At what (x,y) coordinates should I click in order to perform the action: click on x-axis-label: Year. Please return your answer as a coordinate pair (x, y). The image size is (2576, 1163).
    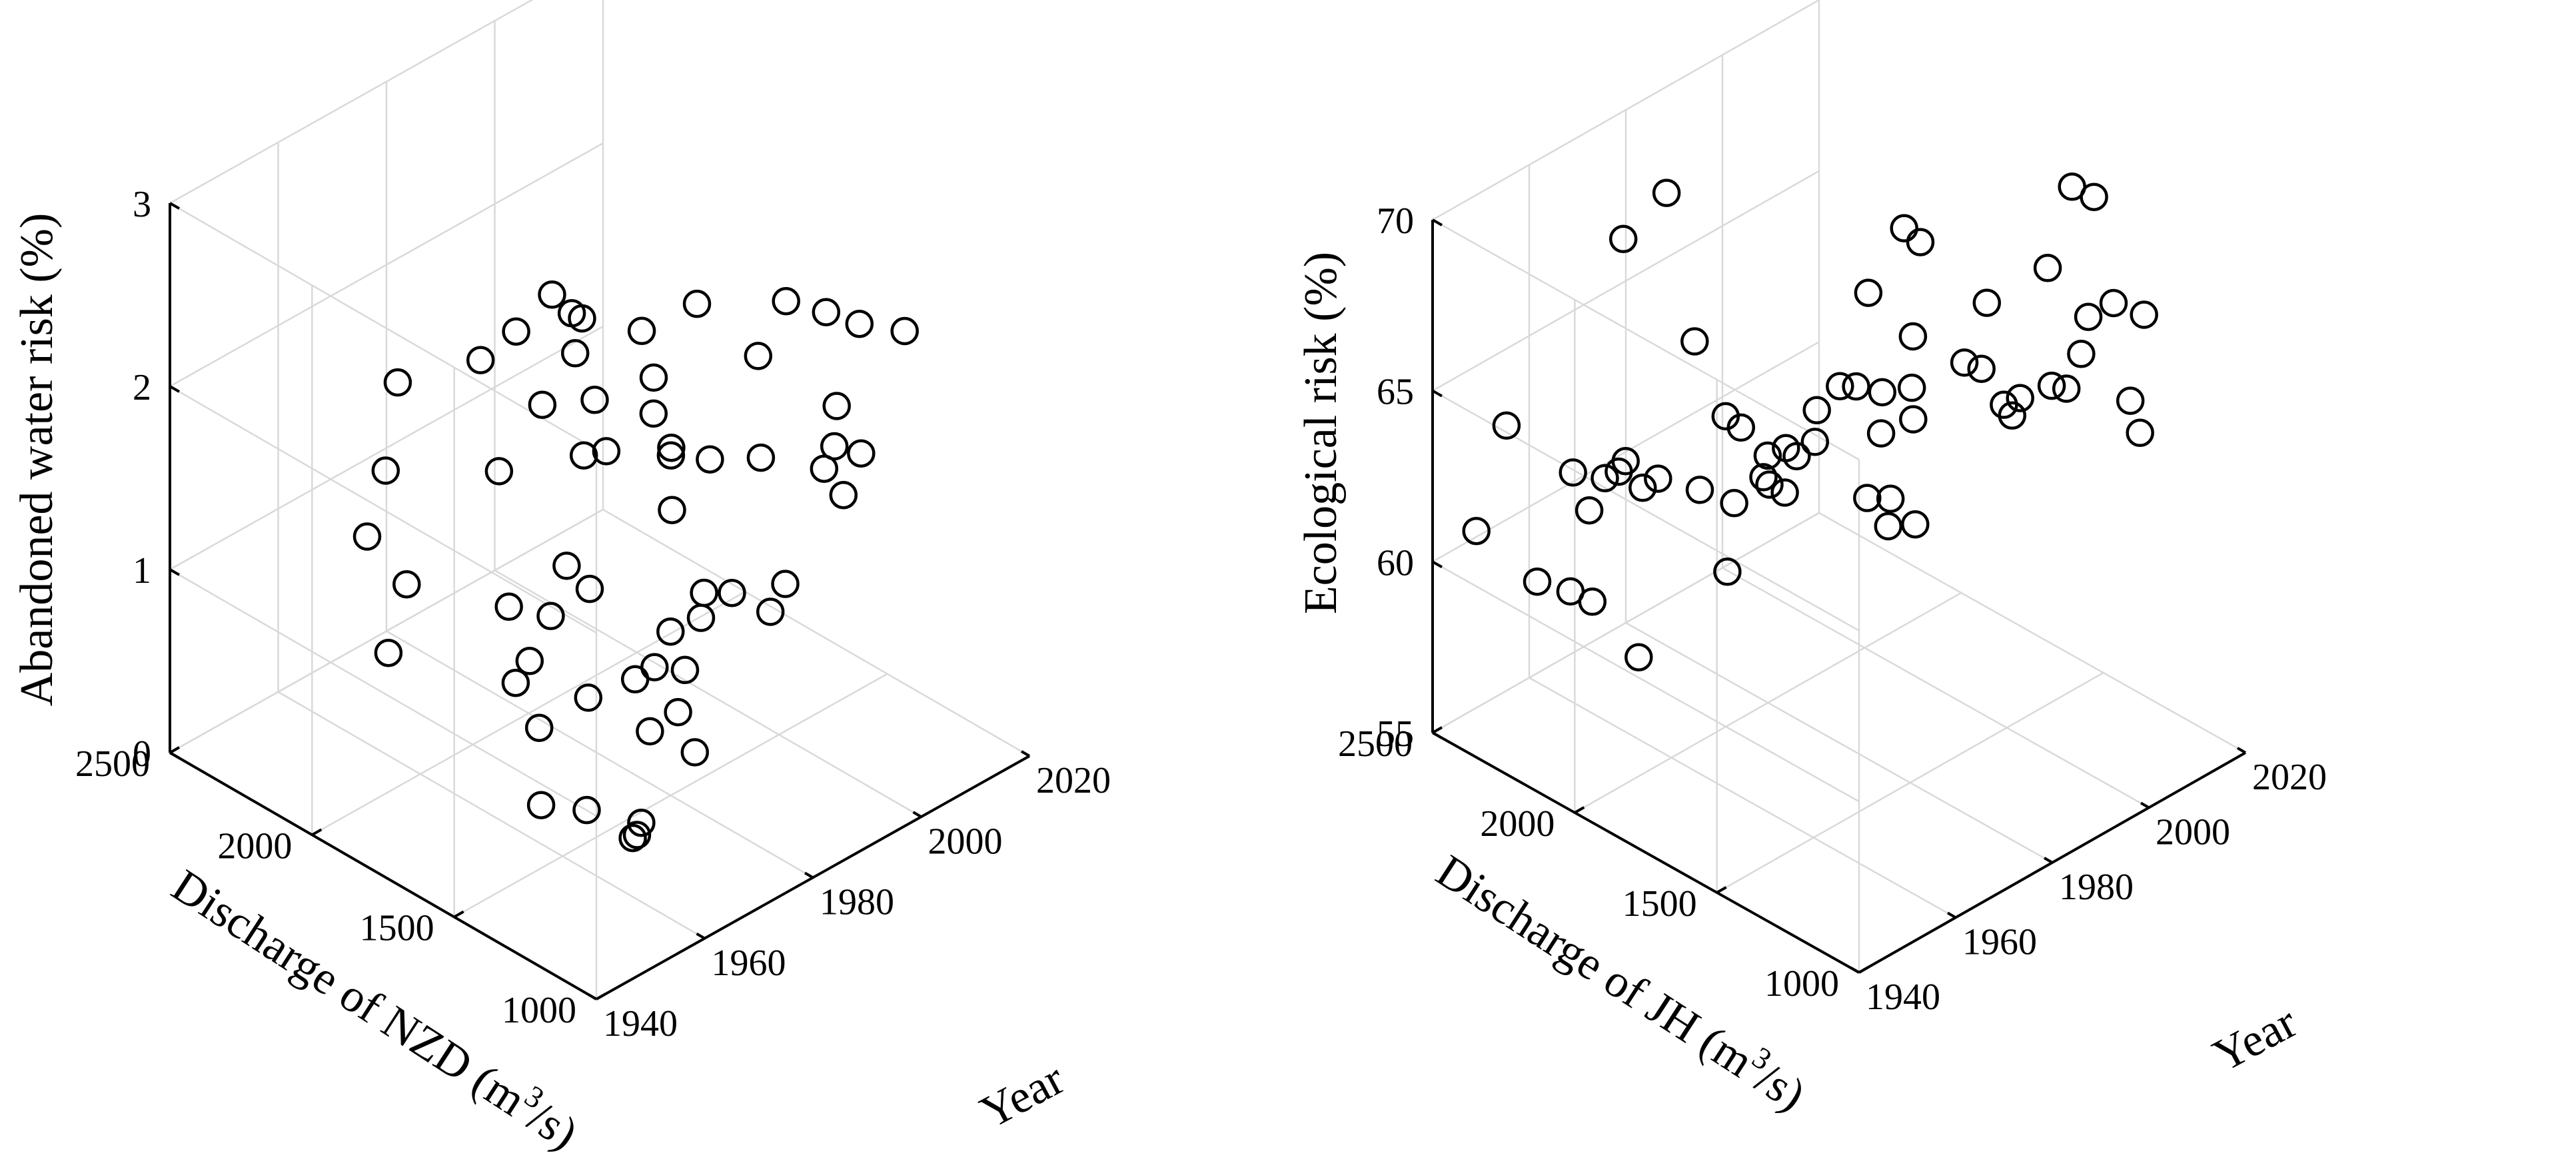
    Looking at the image, I should click on (2255, 1039).